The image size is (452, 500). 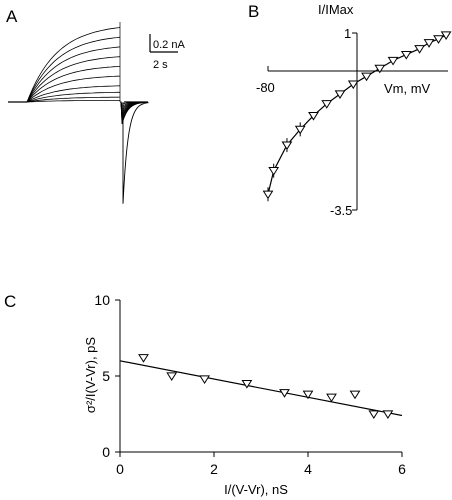 What do you see at coordinates (106, 376) in the screenshot?
I see `panel-c-y-tick-label: 5` at bounding box center [106, 376].